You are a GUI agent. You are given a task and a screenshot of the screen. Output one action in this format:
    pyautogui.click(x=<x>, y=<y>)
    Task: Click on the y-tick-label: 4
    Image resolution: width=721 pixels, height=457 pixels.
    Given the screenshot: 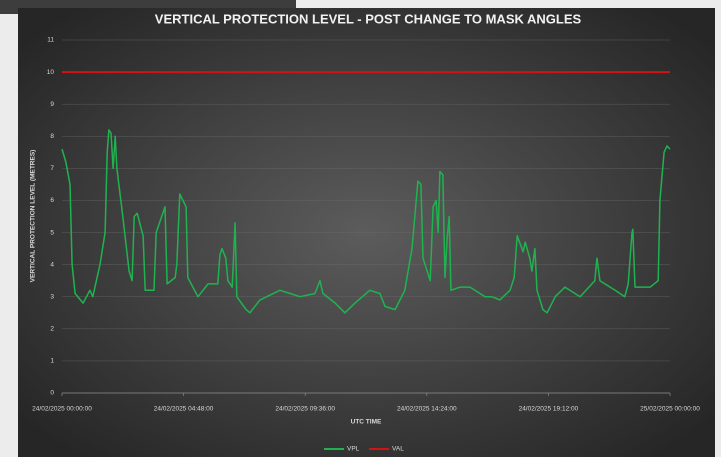 What is the action you would take?
    pyautogui.click(x=52, y=264)
    